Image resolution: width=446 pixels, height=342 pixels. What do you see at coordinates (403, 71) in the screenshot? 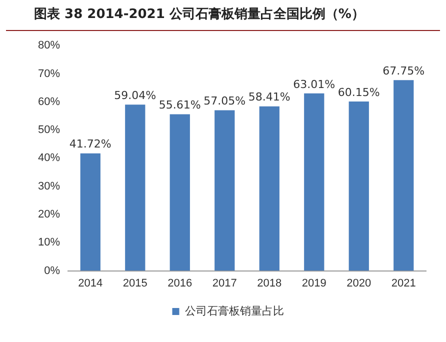
I see `data-label: 67.75%` at bounding box center [403, 71].